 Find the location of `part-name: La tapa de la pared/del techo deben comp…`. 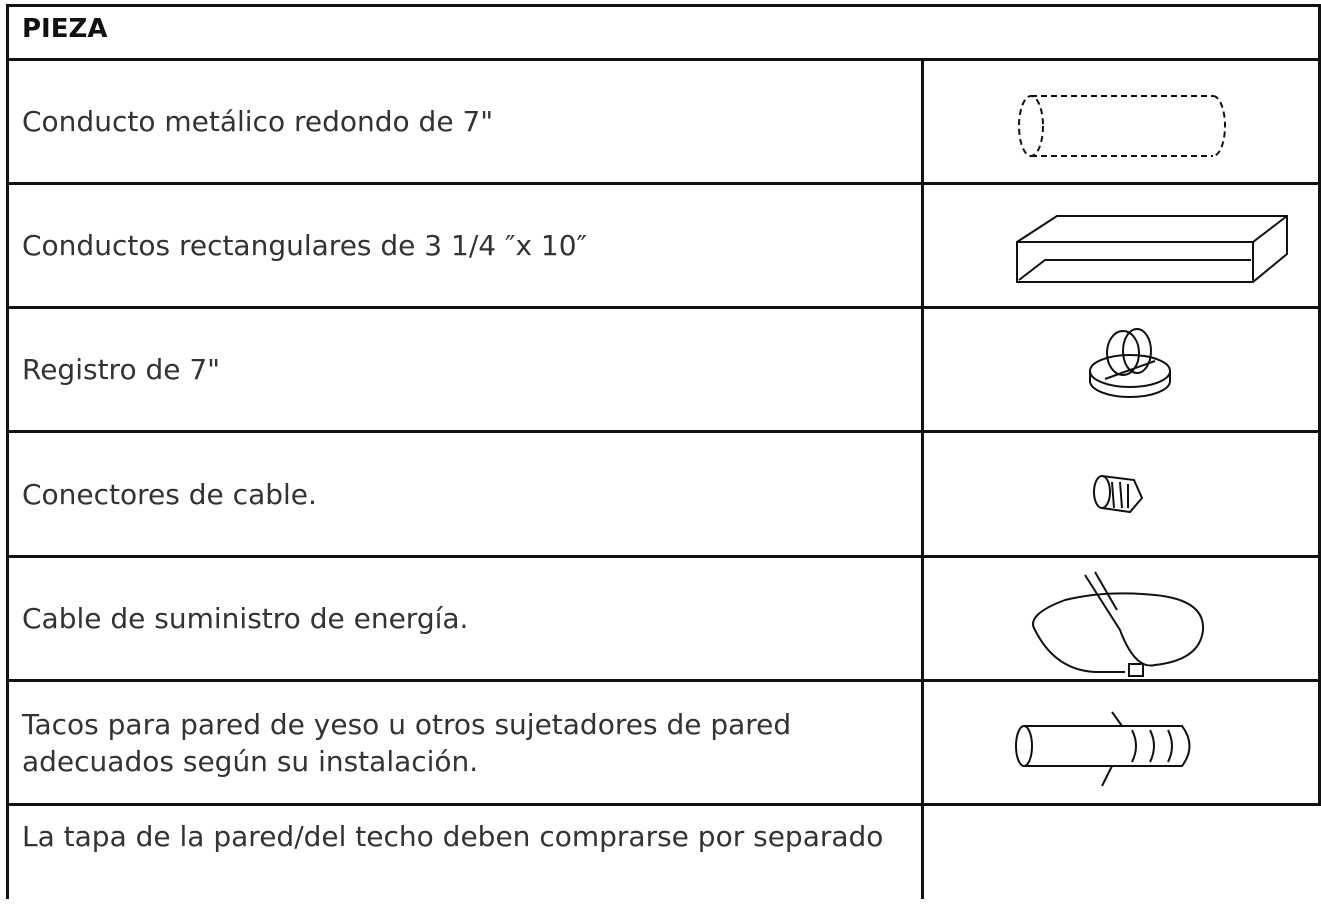

part-name: La tapa de la pared/del techo deben comp… is located at coordinates (453, 836).